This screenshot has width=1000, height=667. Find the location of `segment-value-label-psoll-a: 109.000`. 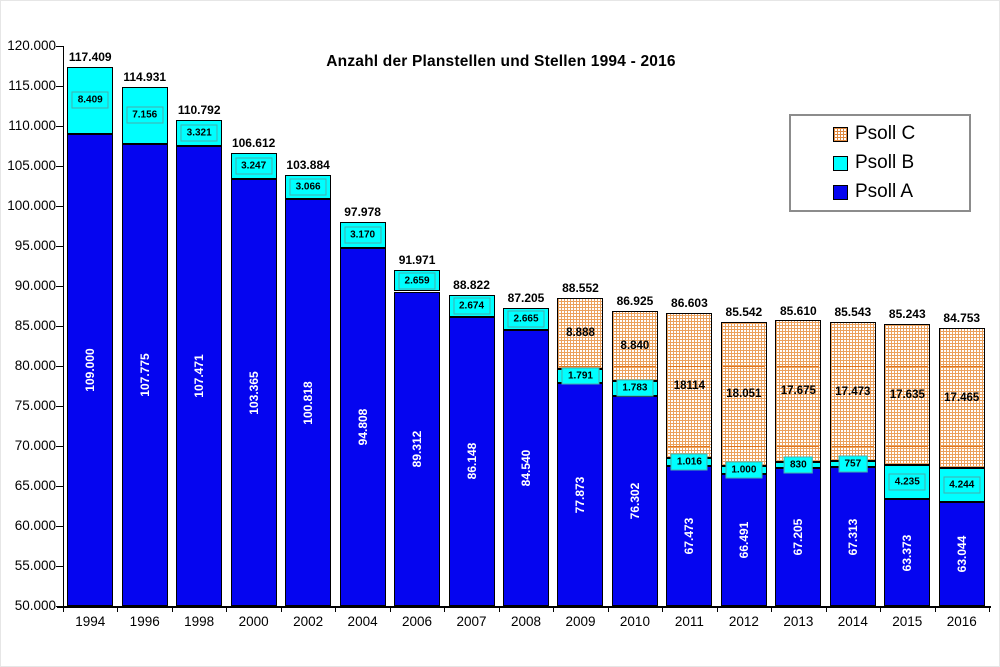

segment-value-label-psoll-a: 109.000 is located at coordinates (90, 370).